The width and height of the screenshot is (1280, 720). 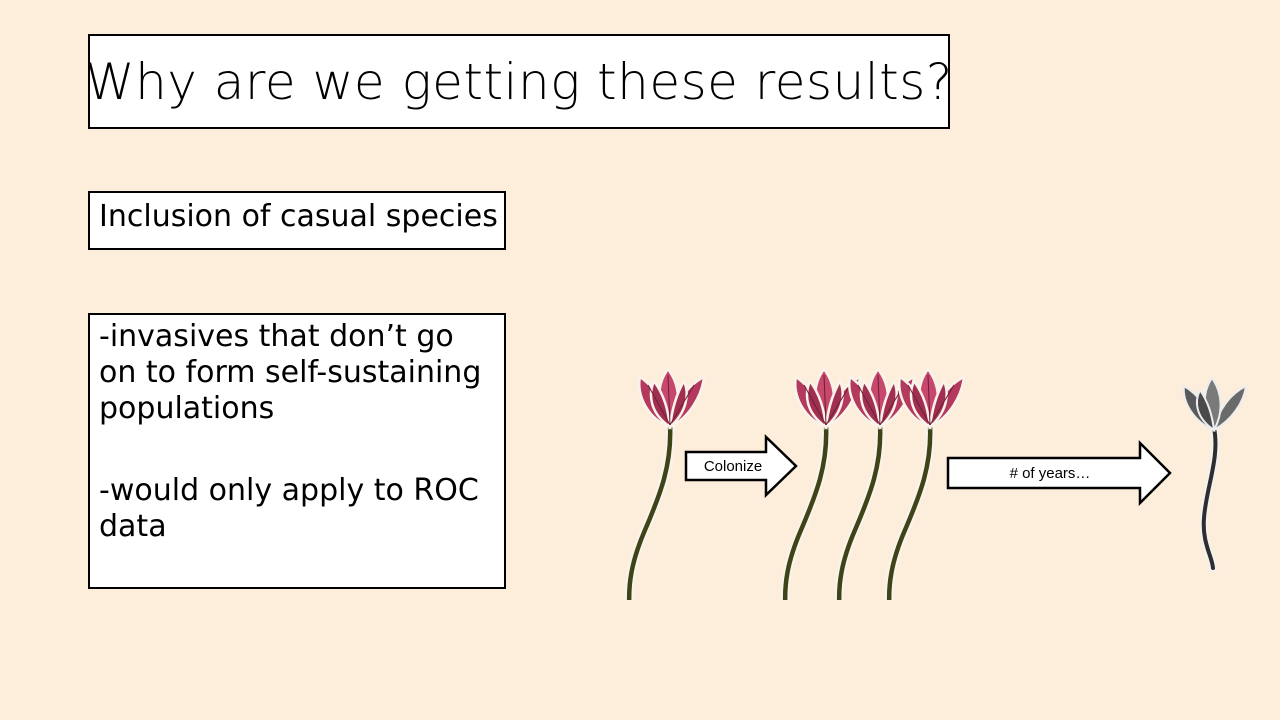 What do you see at coordinates (1215, 473) in the screenshot?
I see `wilted-flower-icon` at bounding box center [1215, 473].